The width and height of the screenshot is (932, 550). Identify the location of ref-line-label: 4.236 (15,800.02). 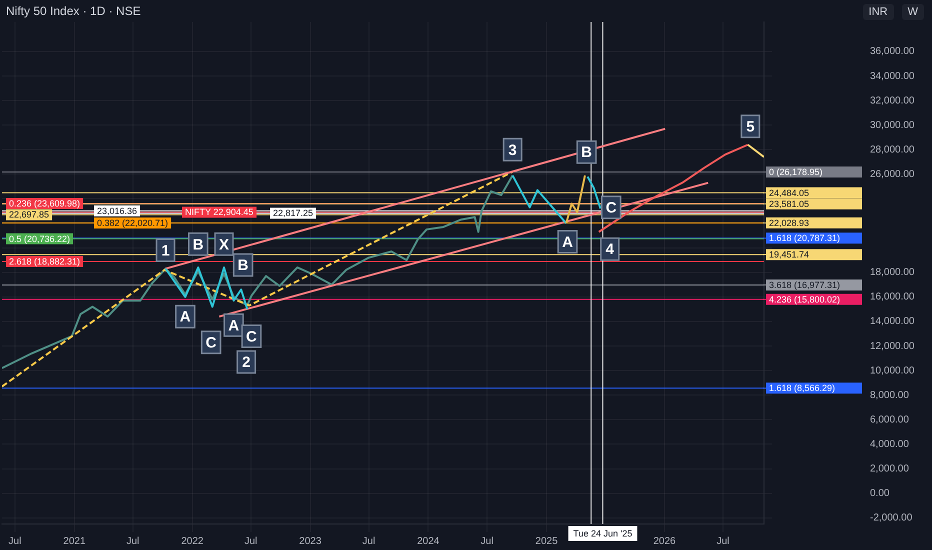
(804, 299).